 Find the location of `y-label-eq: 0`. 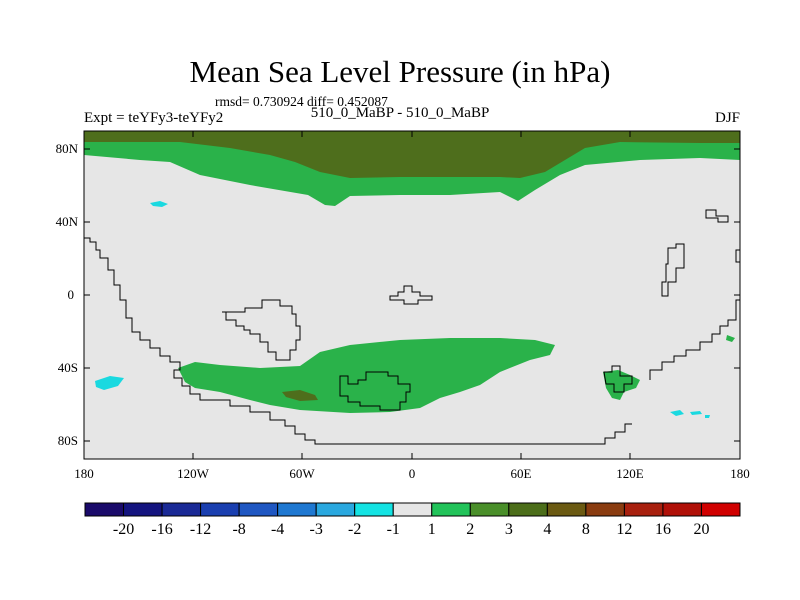

y-label-eq: 0 is located at coordinates (71, 294).